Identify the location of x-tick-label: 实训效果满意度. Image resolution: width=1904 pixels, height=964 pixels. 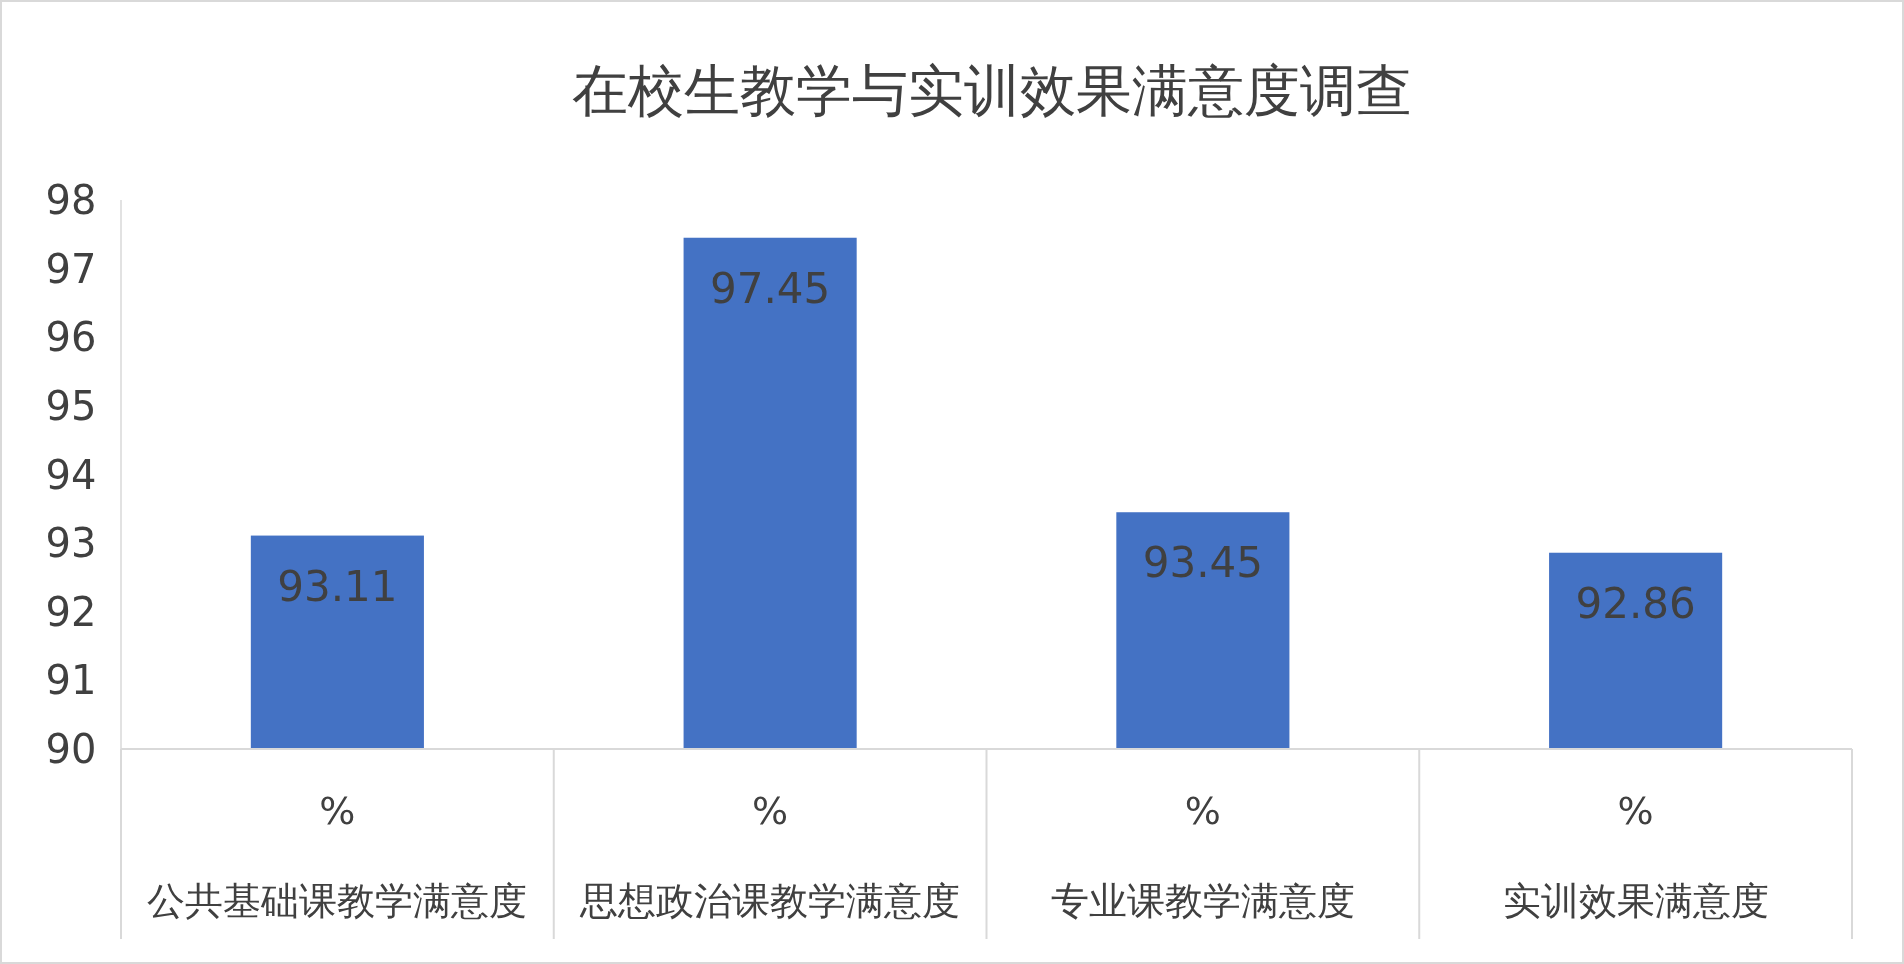
(1635, 901).